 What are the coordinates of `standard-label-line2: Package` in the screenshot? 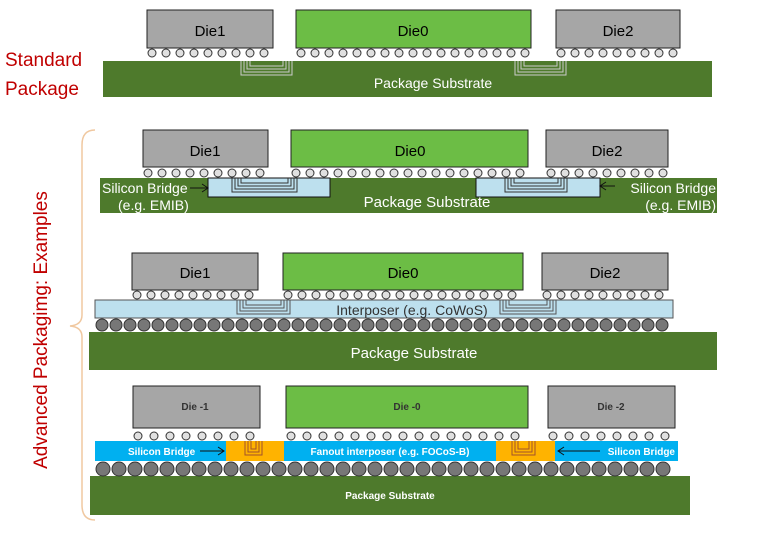 It's located at (42, 89).